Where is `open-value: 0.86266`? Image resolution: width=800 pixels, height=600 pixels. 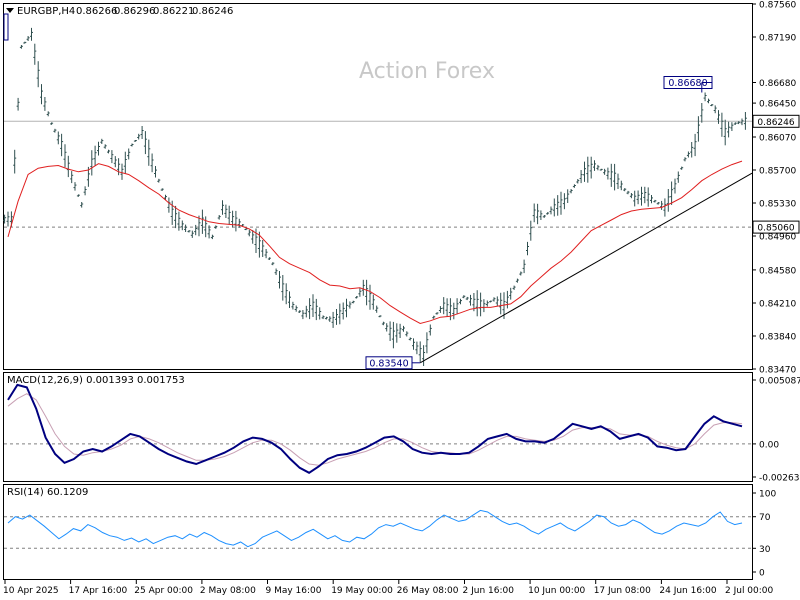 open-value: 0.86266 is located at coordinates (96, 11).